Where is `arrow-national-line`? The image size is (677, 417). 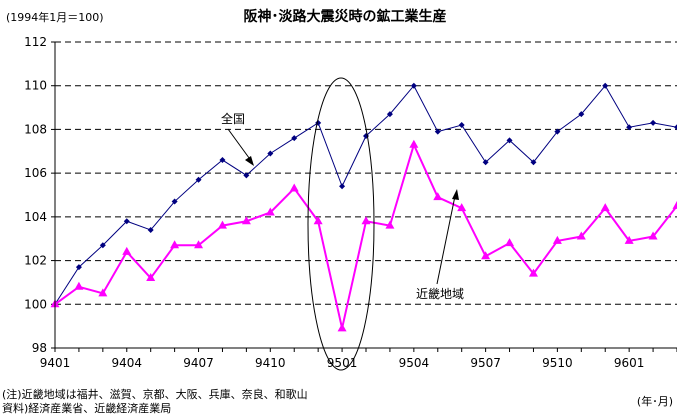 arrow-national-line is located at coordinates (240, 145).